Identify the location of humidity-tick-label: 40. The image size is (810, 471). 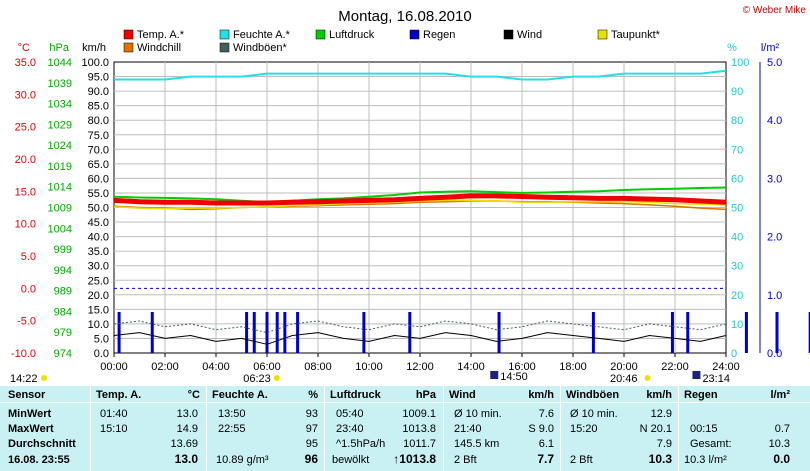
(737, 238).